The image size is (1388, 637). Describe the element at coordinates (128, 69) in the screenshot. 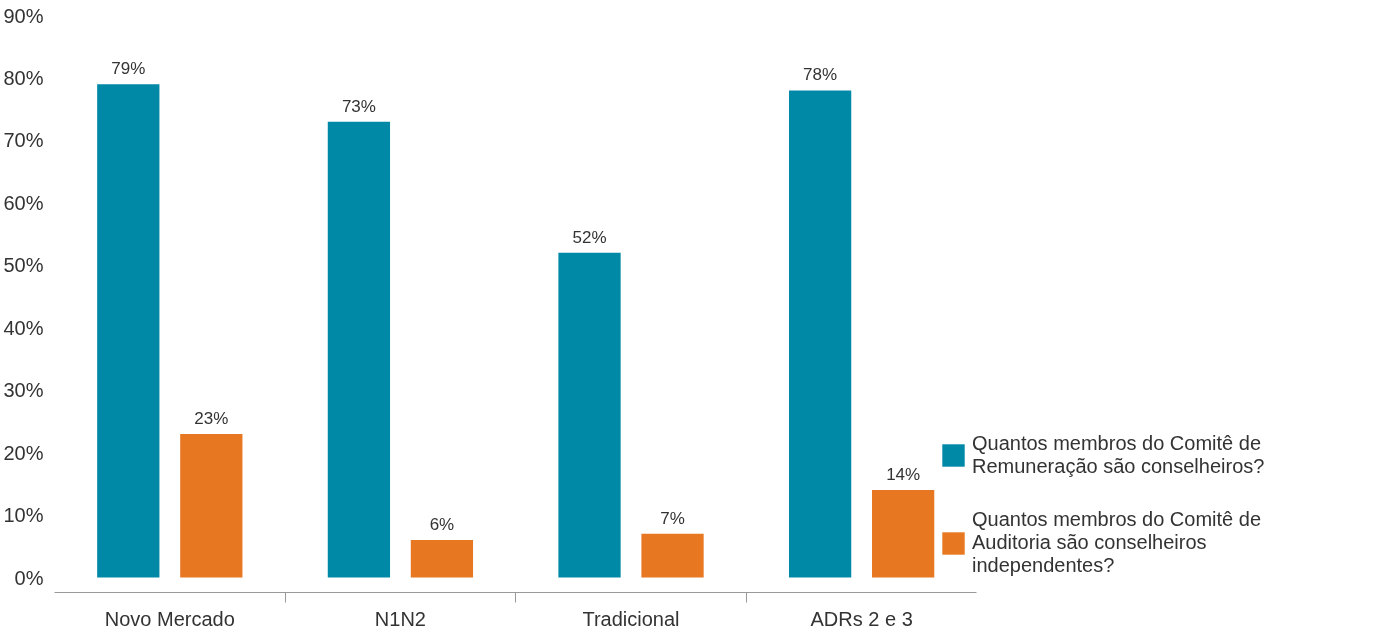

I see `data-label: 79%` at that location.